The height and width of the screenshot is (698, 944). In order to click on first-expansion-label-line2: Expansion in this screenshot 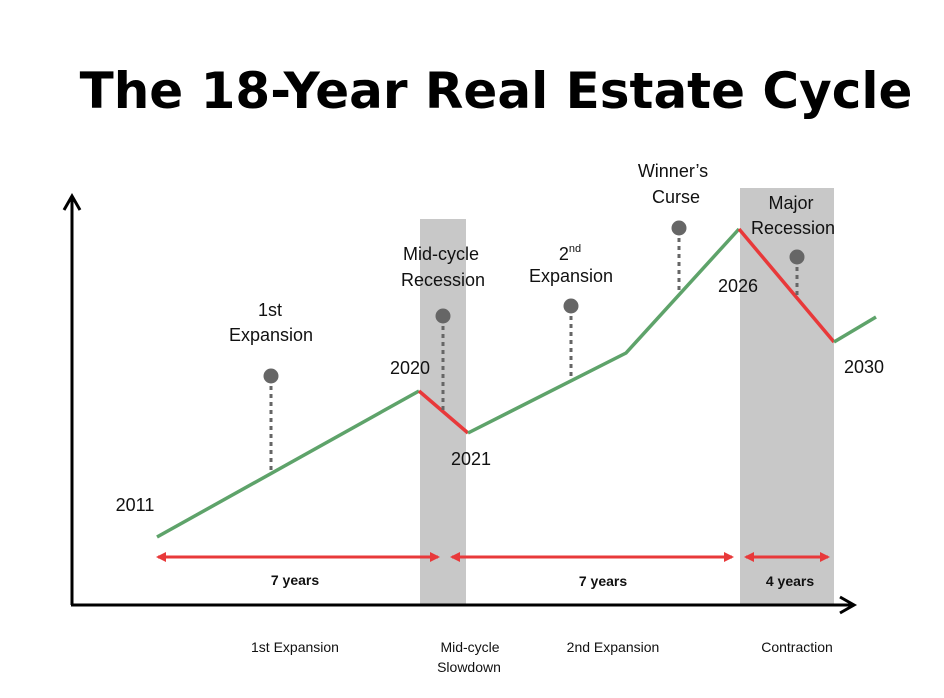, I will do `click(271, 335)`.